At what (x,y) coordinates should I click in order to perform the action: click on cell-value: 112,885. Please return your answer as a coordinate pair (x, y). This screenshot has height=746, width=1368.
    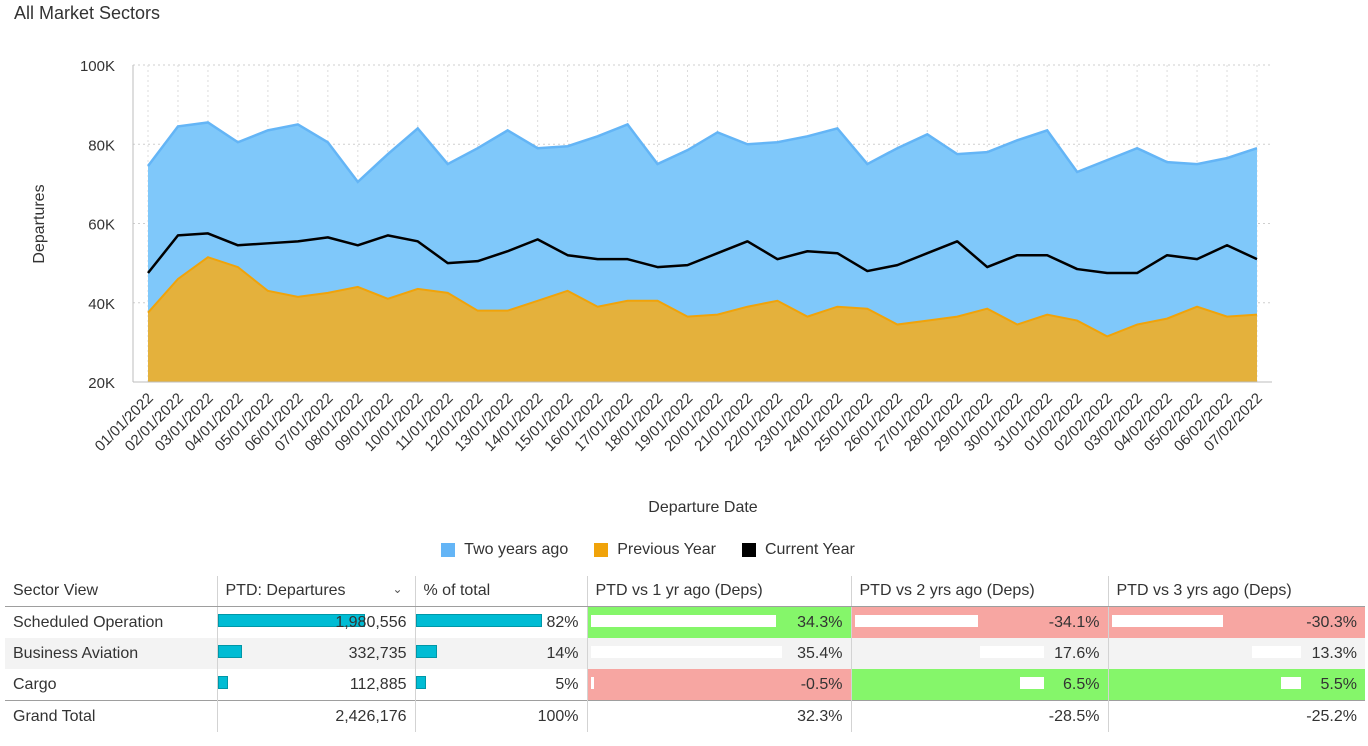
    Looking at the image, I should click on (378, 684).